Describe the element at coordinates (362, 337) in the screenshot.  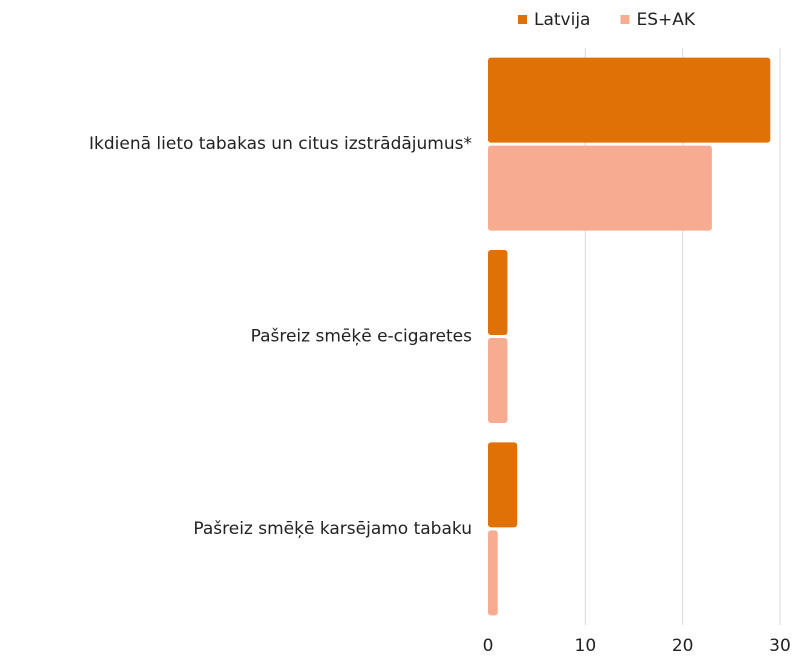
I see `category-label: Pašreiz smēķē e-cigaretes` at that location.